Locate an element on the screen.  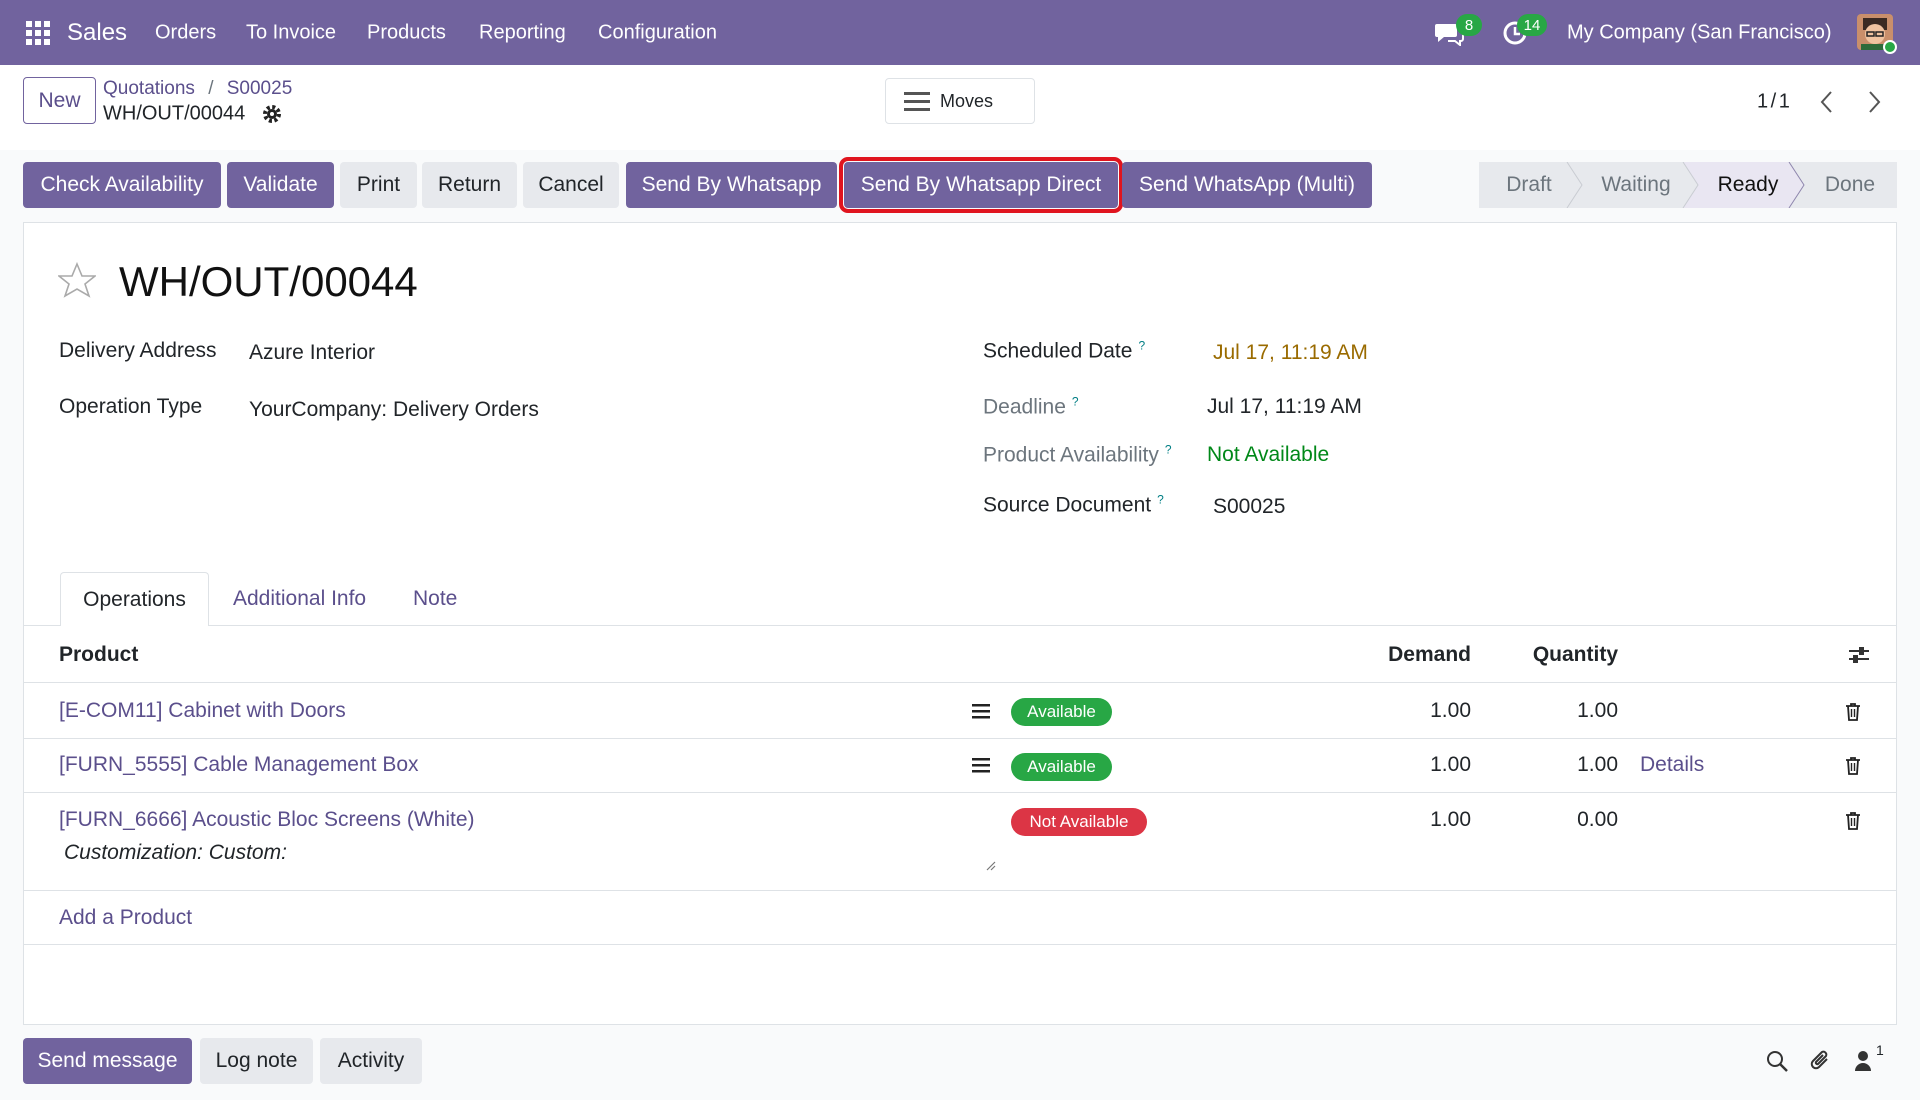
messages-badge: 8 is located at coordinates (1469, 25).